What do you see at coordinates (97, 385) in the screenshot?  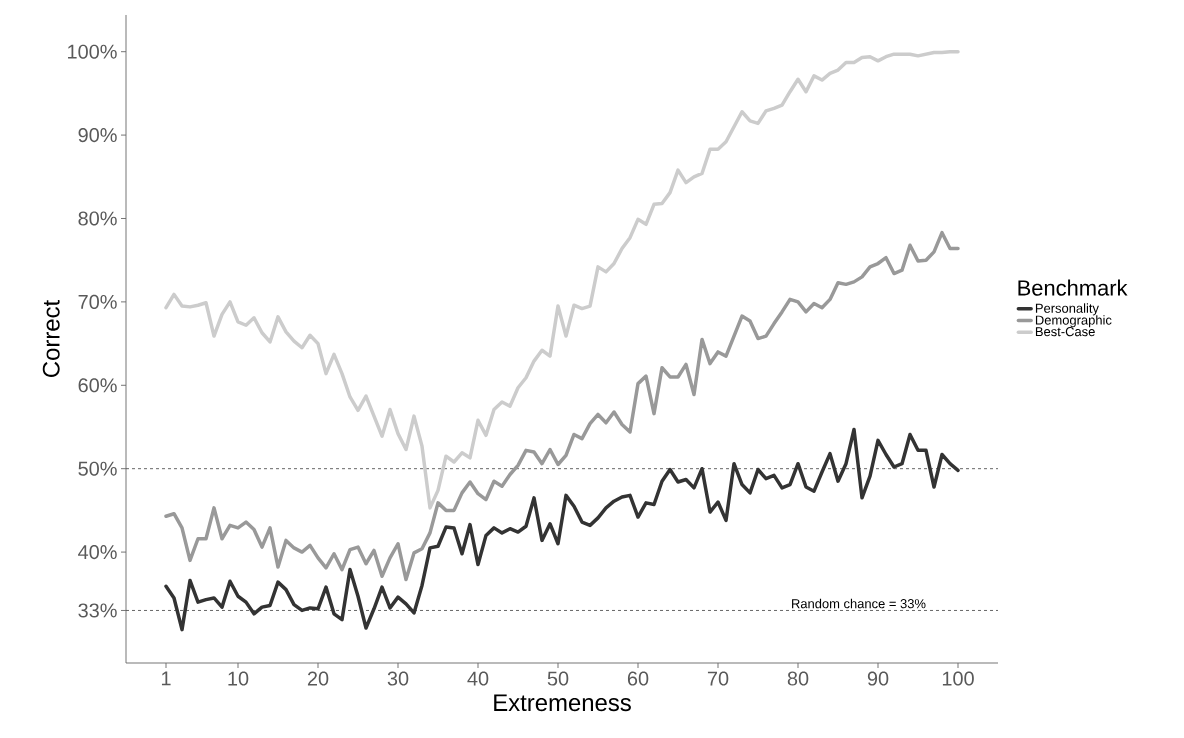 I see `y-tick-label: 60%` at bounding box center [97, 385].